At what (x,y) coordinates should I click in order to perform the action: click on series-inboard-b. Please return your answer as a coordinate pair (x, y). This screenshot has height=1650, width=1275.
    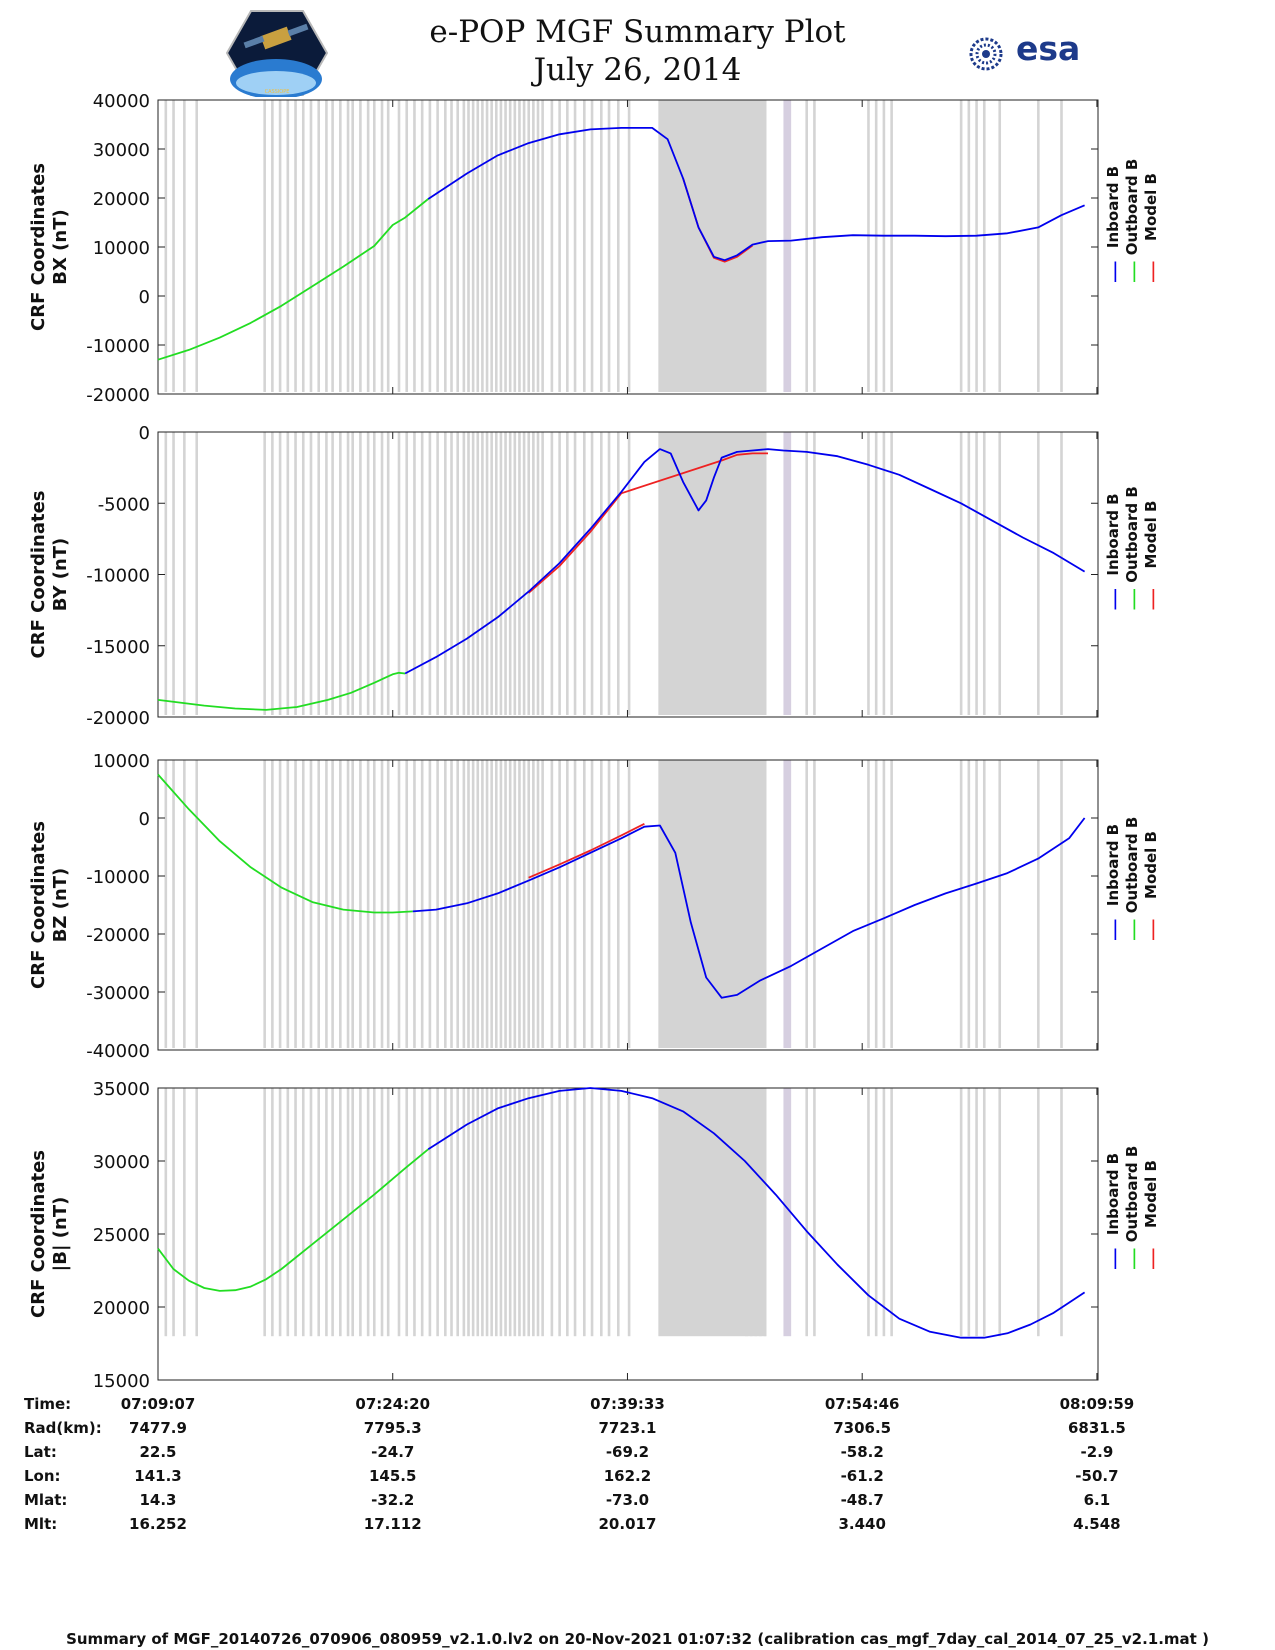
    Looking at the image, I should click on (745, 561).